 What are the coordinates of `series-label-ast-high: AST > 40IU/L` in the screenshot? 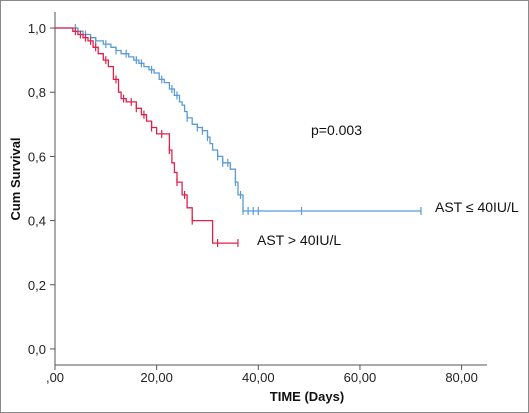 It's located at (299, 240).